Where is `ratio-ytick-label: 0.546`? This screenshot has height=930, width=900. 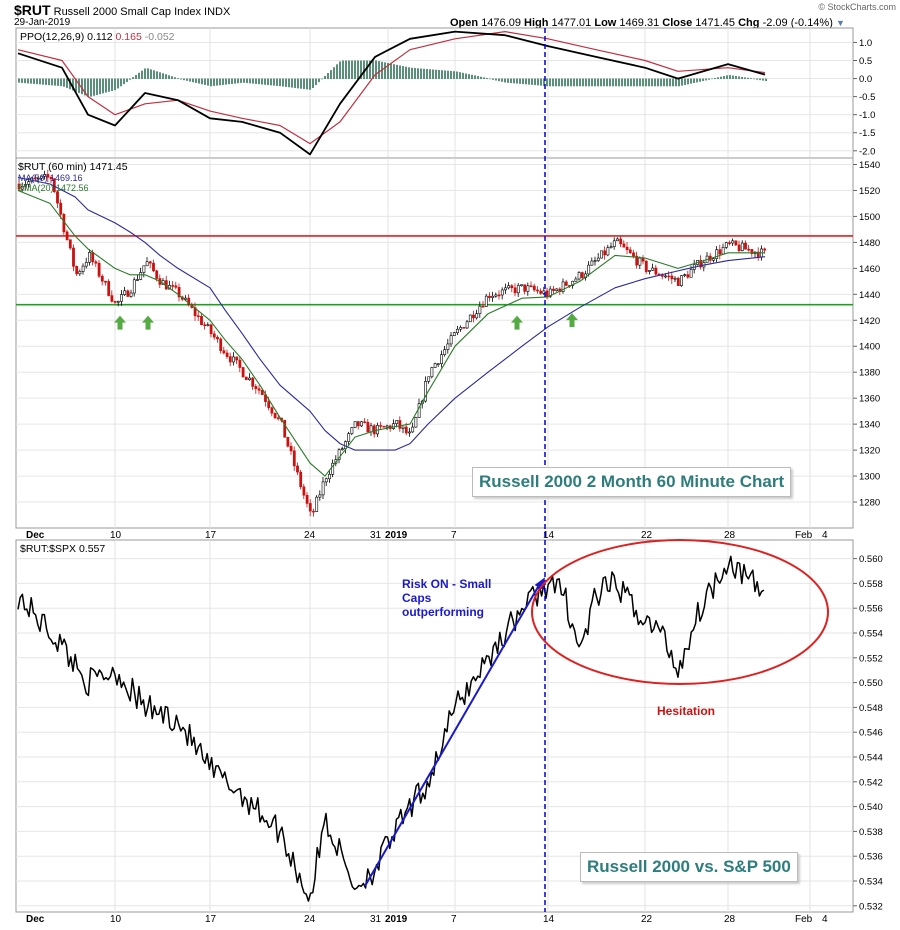 ratio-ytick-label: 0.546 is located at coordinates (871, 733).